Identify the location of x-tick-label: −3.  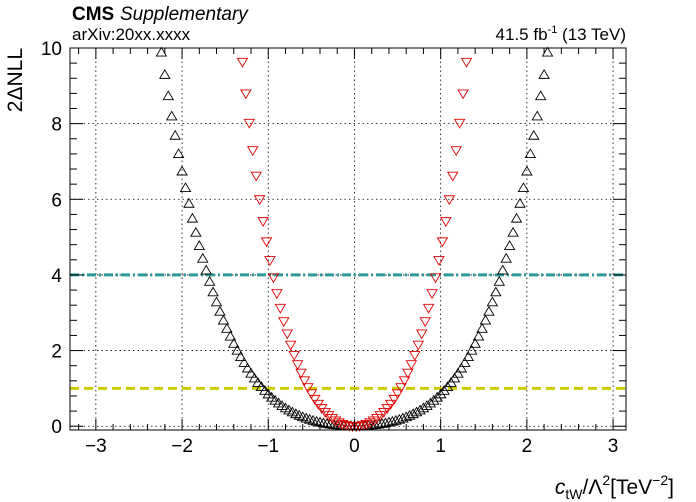
(96, 446).